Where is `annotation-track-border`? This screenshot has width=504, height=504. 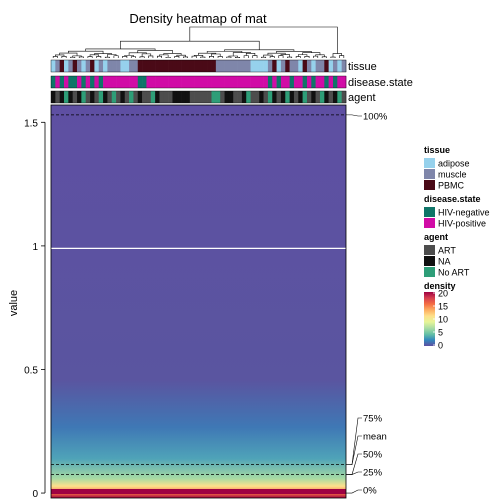
annotation-track-border is located at coordinates (198, 82).